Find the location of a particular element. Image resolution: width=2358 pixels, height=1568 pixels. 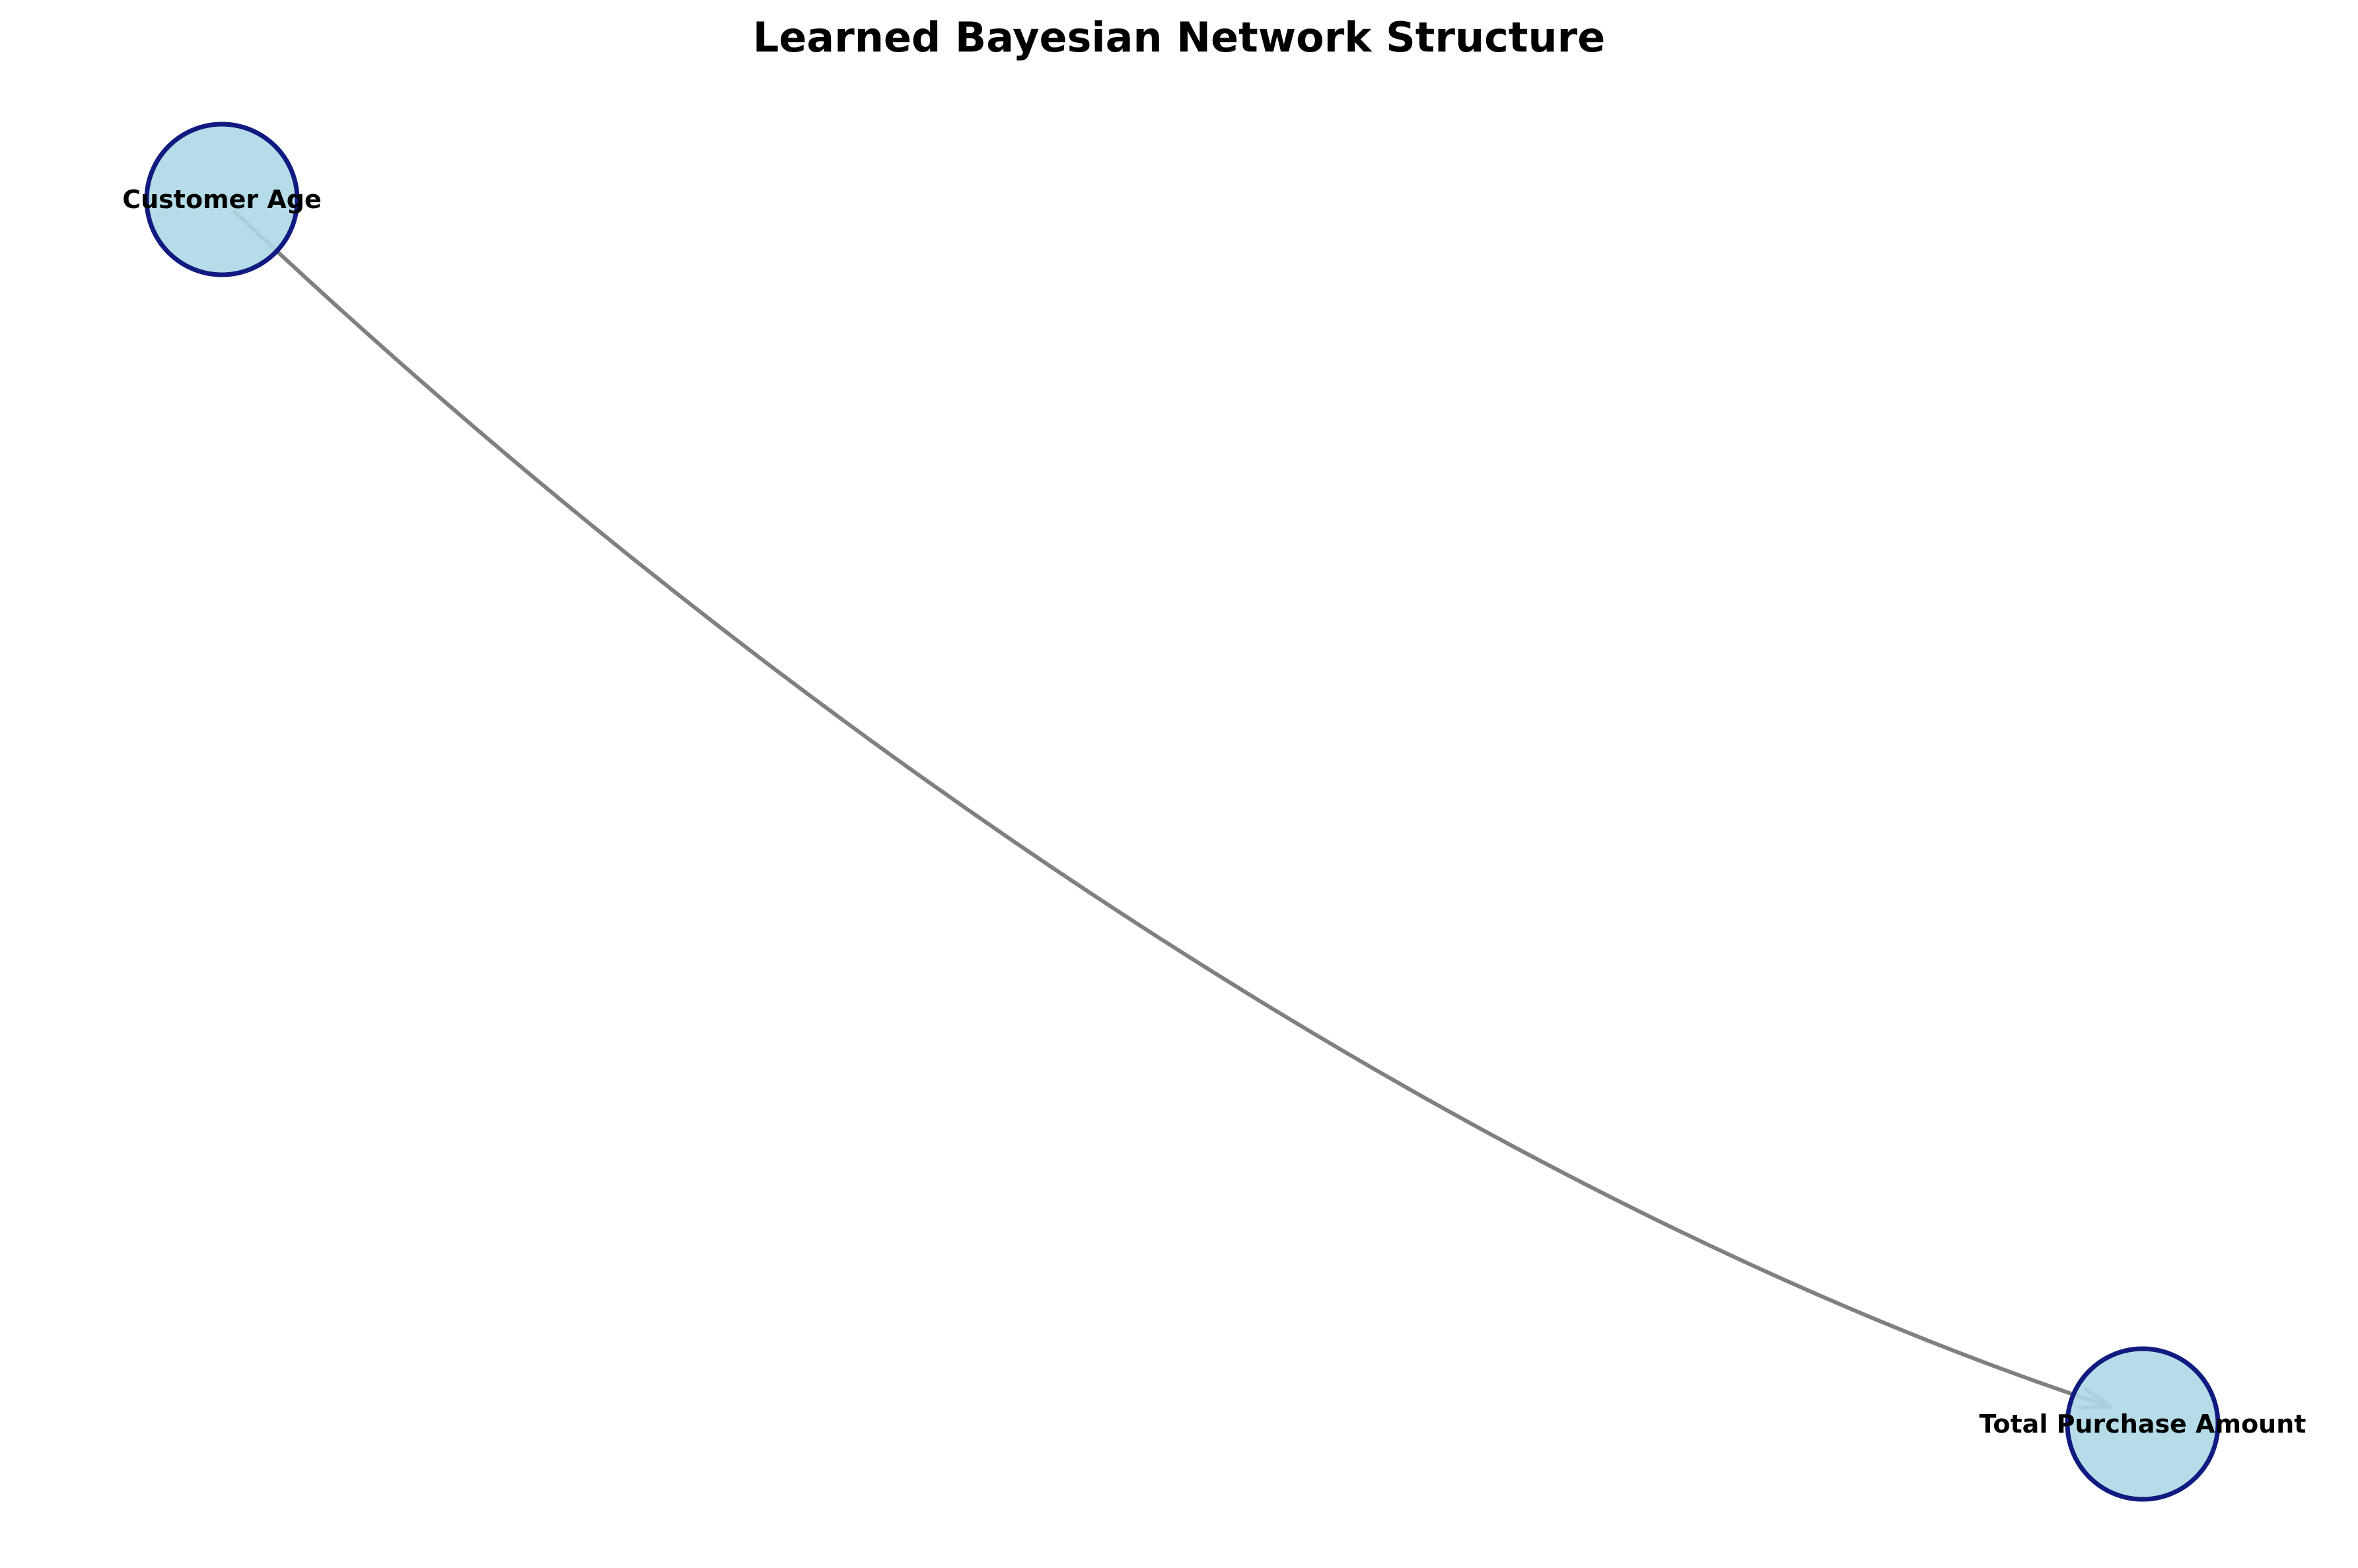

node-total-purchase-amount: Total Purchase Amount is located at coordinates (2143, 1424).